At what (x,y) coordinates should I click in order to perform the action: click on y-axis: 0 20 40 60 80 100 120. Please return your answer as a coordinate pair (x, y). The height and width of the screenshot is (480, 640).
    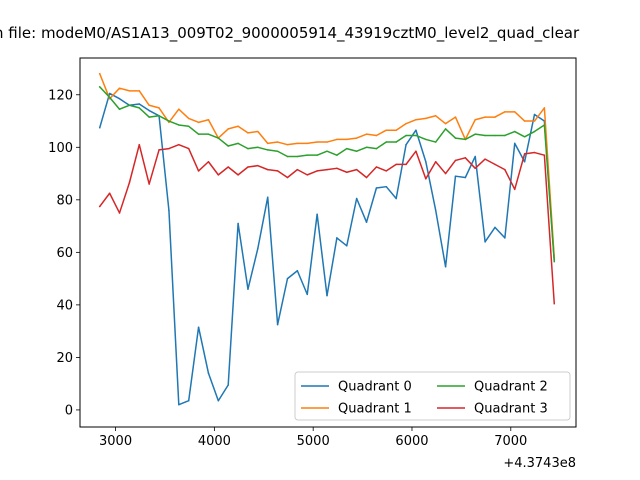
    Looking at the image, I should click on (64, 253).